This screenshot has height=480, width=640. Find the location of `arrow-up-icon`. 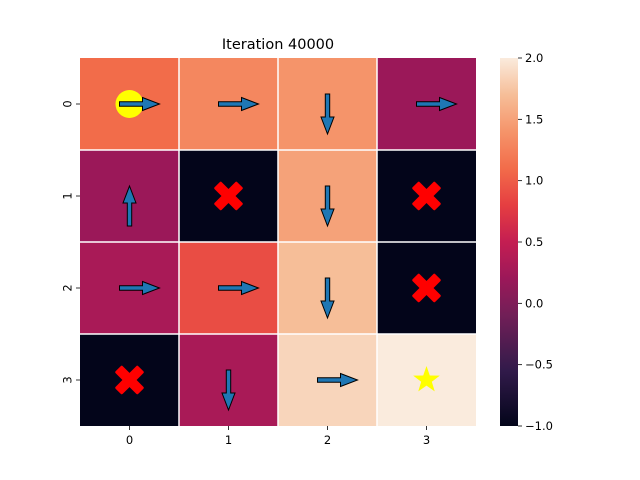

arrow-up-icon is located at coordinates (129, 205).